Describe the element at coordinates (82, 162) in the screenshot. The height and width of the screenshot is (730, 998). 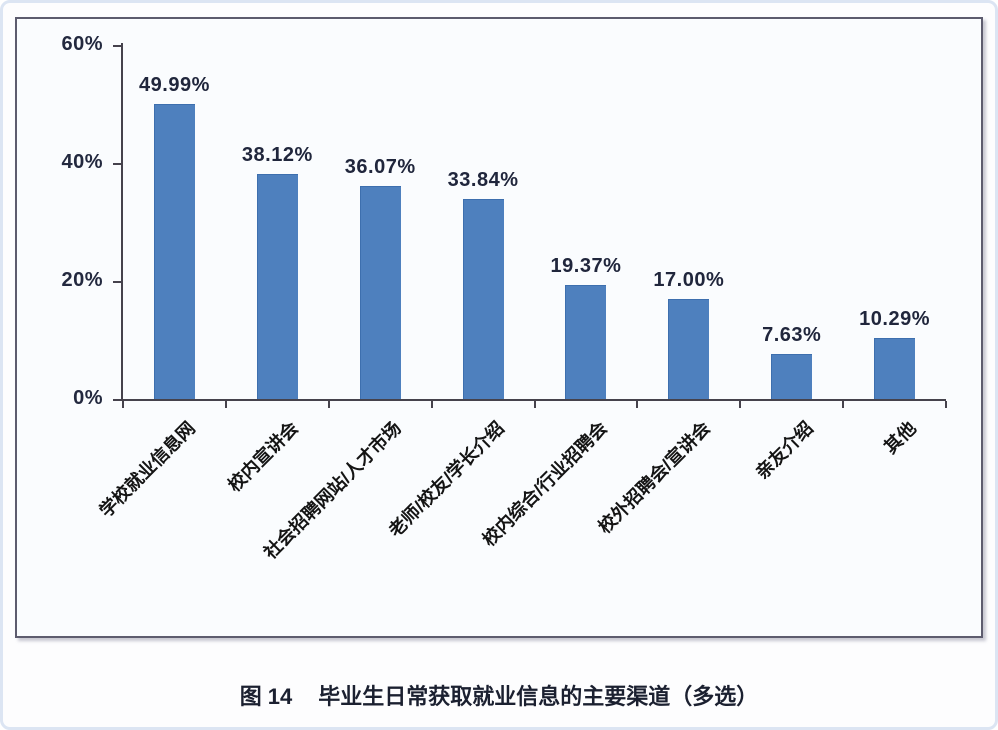
I see `y-axis-tick-label: 40%` at that location.